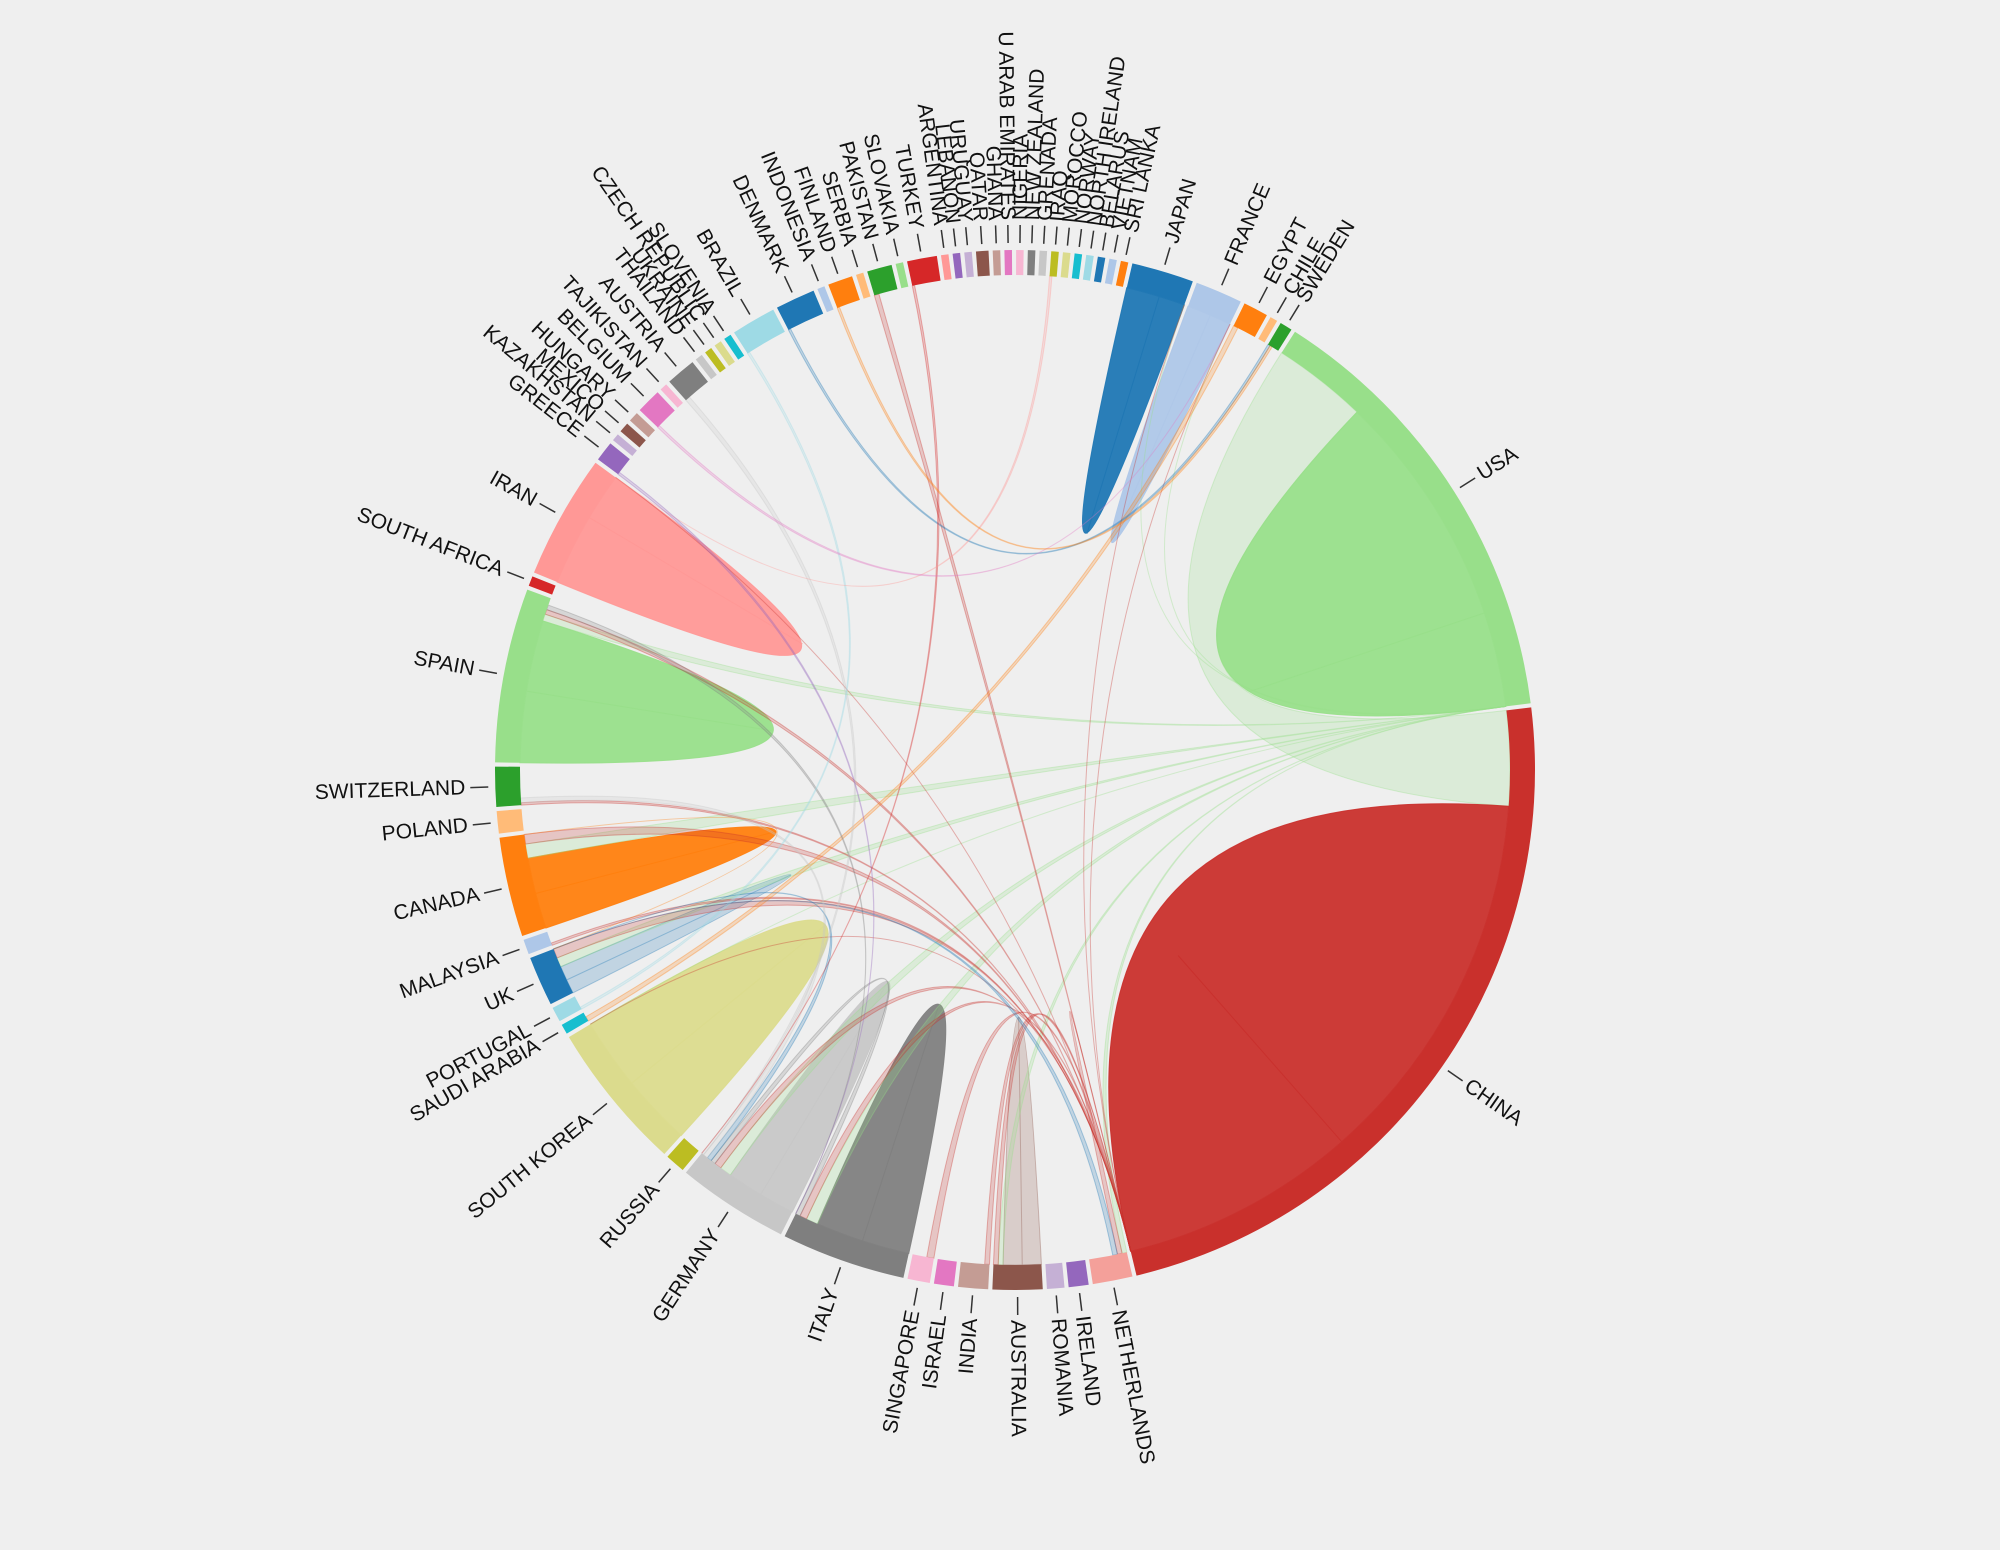  I want to click on tick-pakistan, so click(875, 252).